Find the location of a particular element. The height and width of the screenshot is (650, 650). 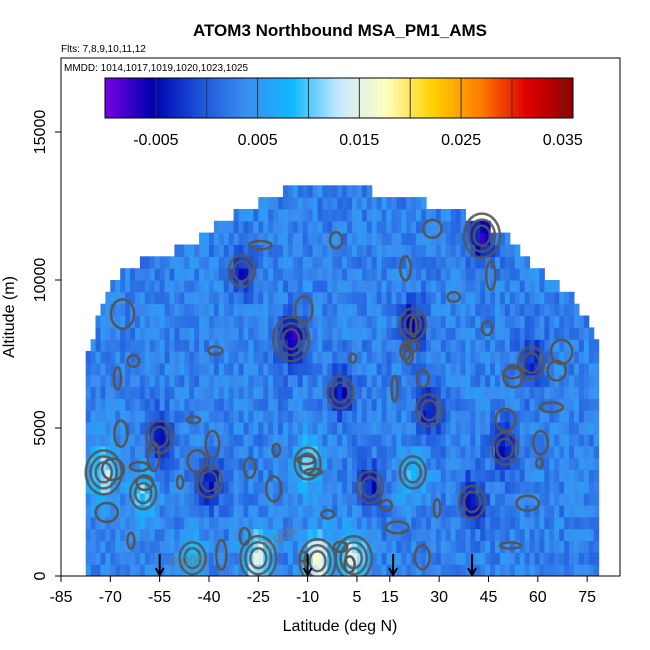

contour-line is located at coordinates (422, 557).